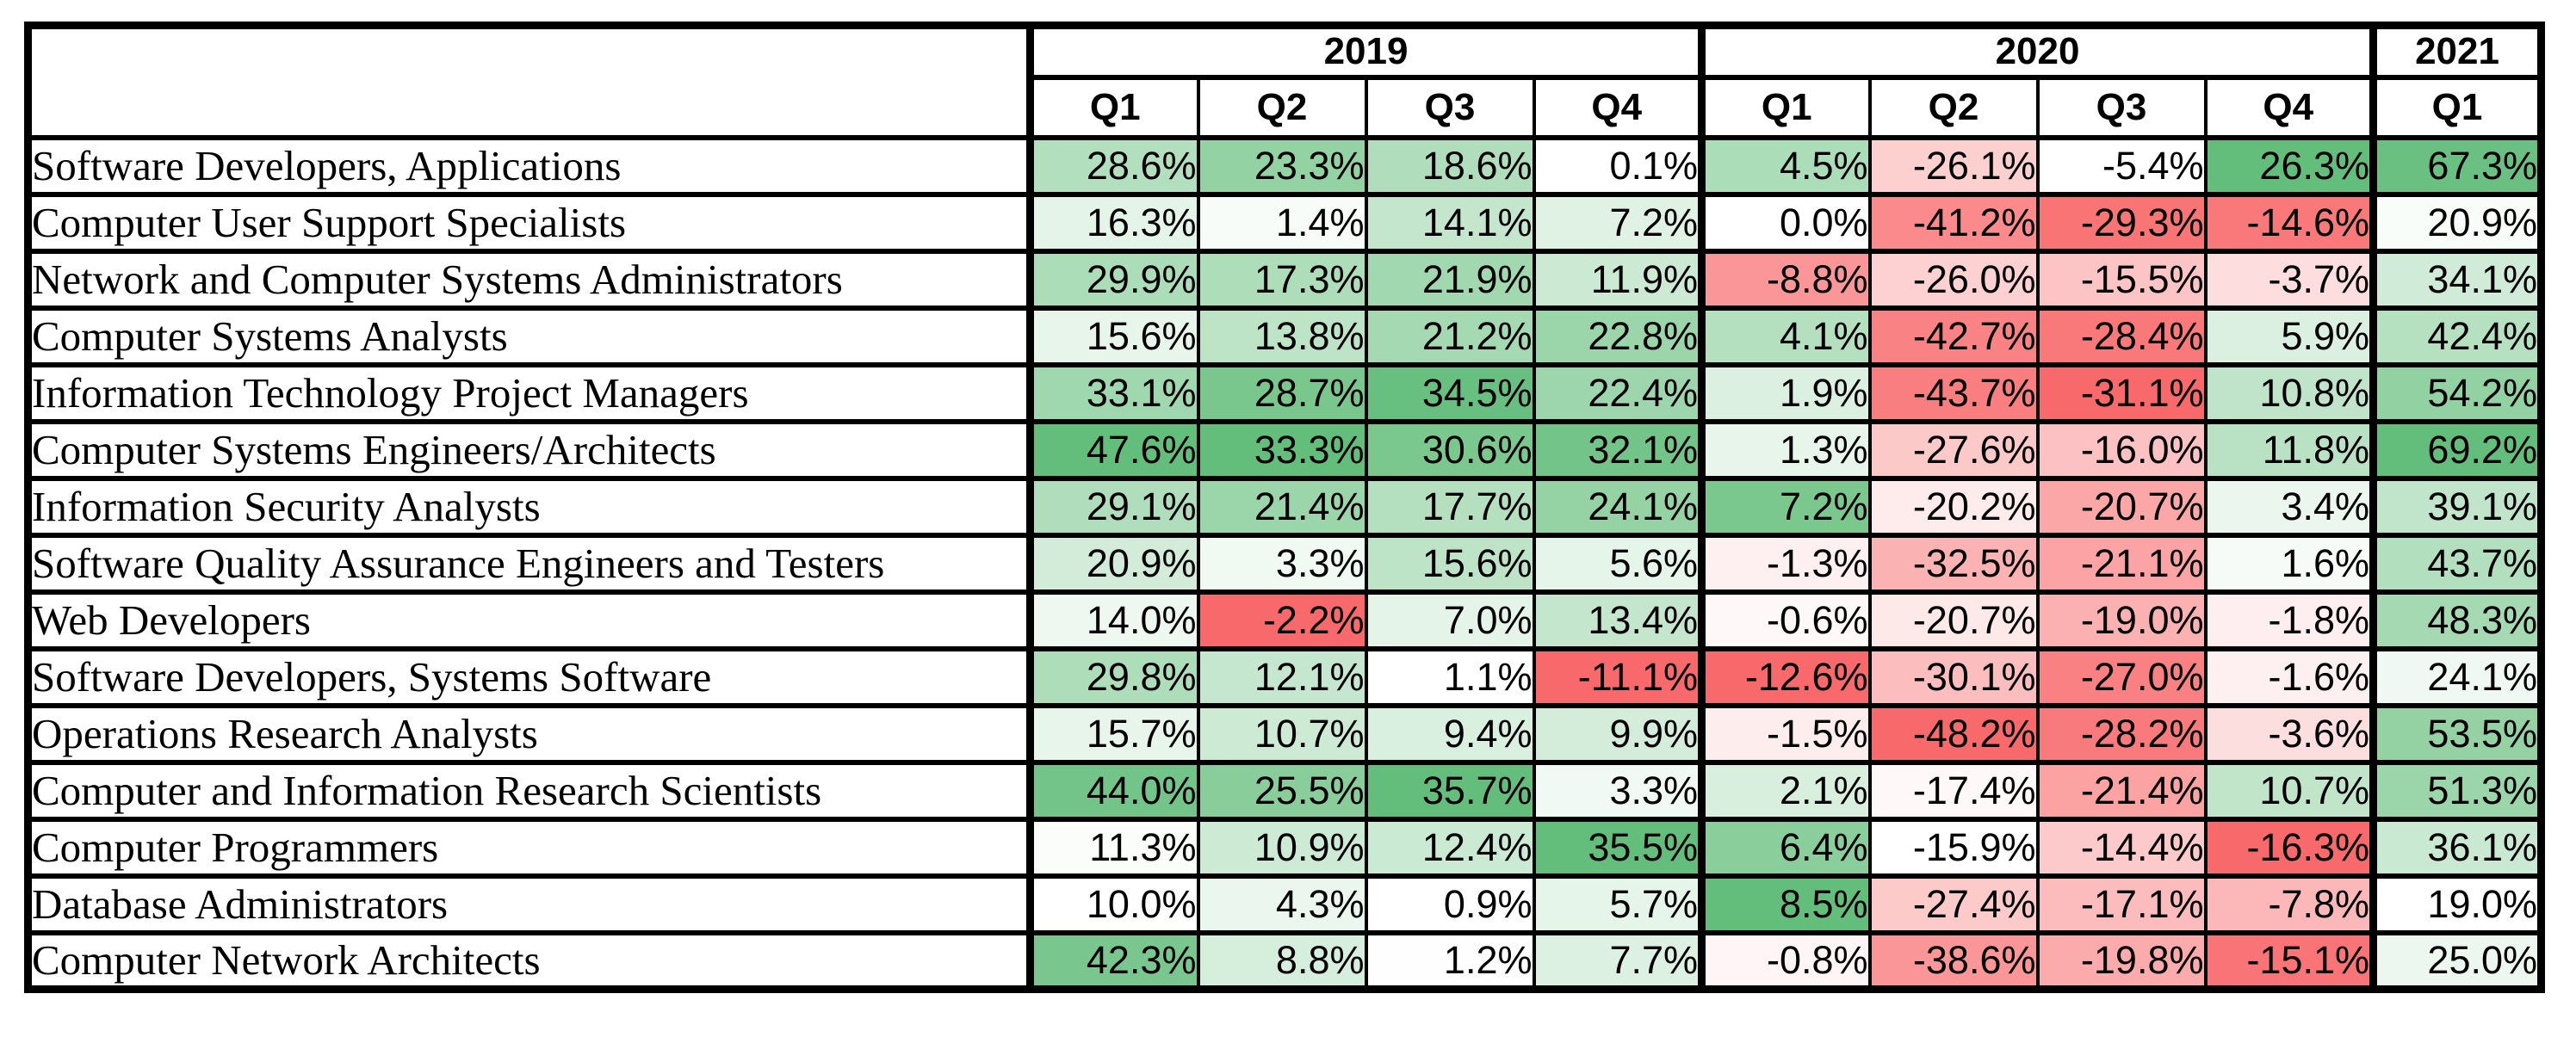  What do you see at coordinates (1450, 280) in the screenshot?
I see `value-cell: 21.9%` at bounding box center [1450, 280].